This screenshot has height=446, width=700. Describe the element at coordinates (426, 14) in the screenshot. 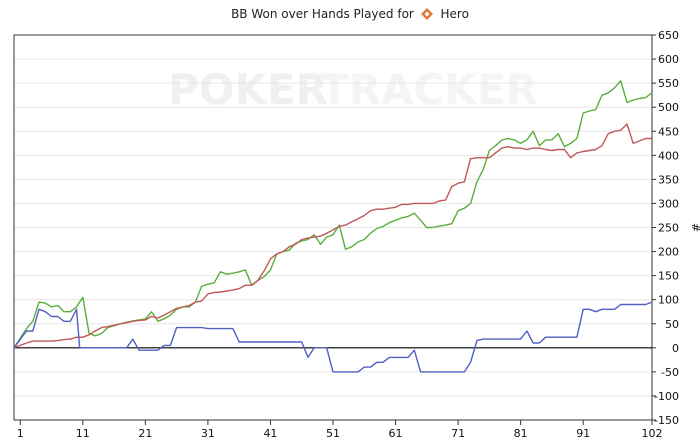

I see `diamond-icon` at that location.